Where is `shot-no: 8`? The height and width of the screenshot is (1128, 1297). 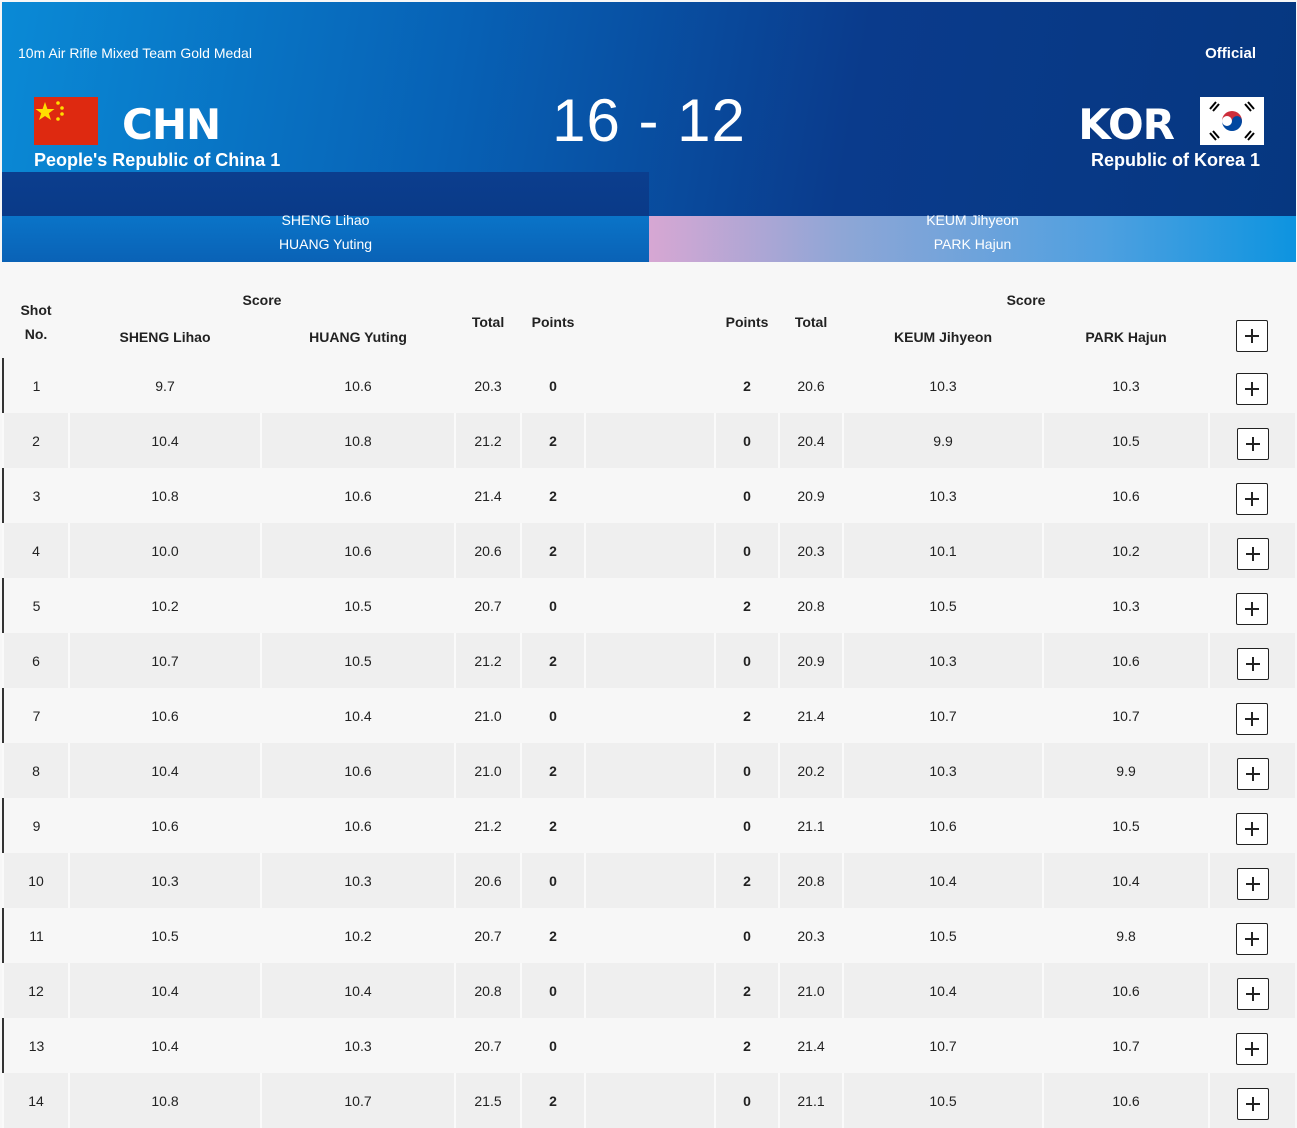
shot-no: 8 is located at coordinates (35, 770).